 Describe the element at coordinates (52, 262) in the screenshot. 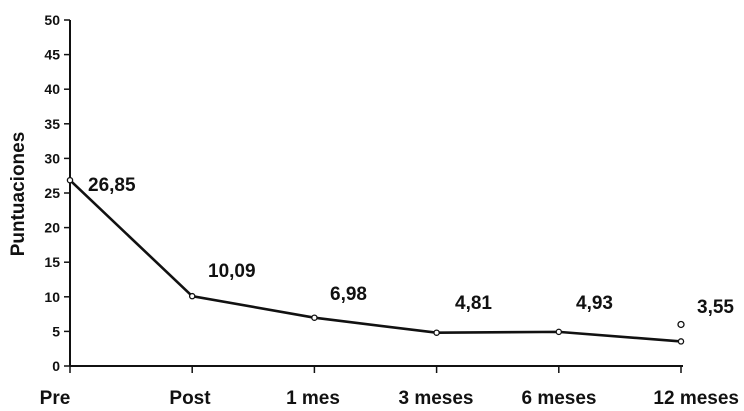

I see `y-tick-label: 15` at that location.